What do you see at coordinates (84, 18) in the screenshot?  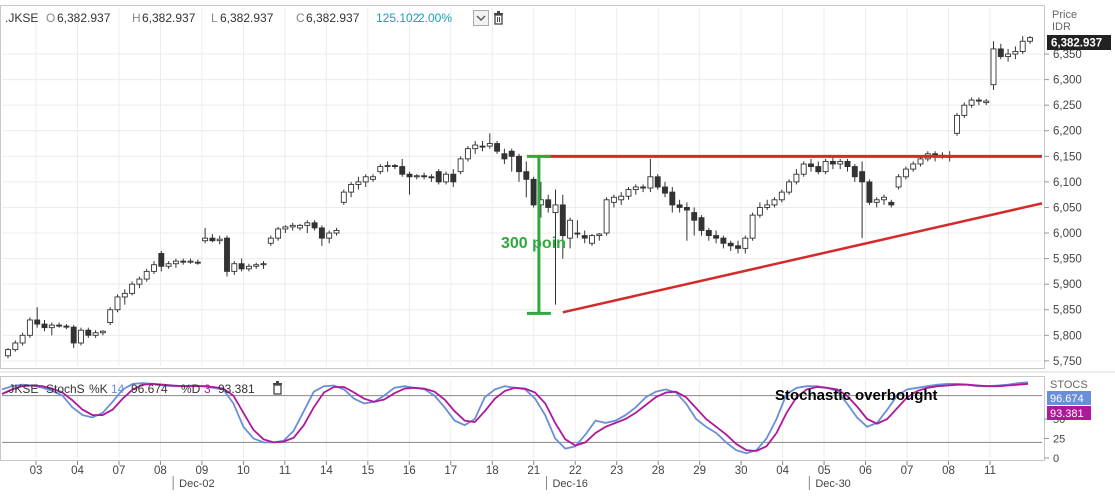 I see `open-value: 6,382.937` at bounding box center [84, 18].